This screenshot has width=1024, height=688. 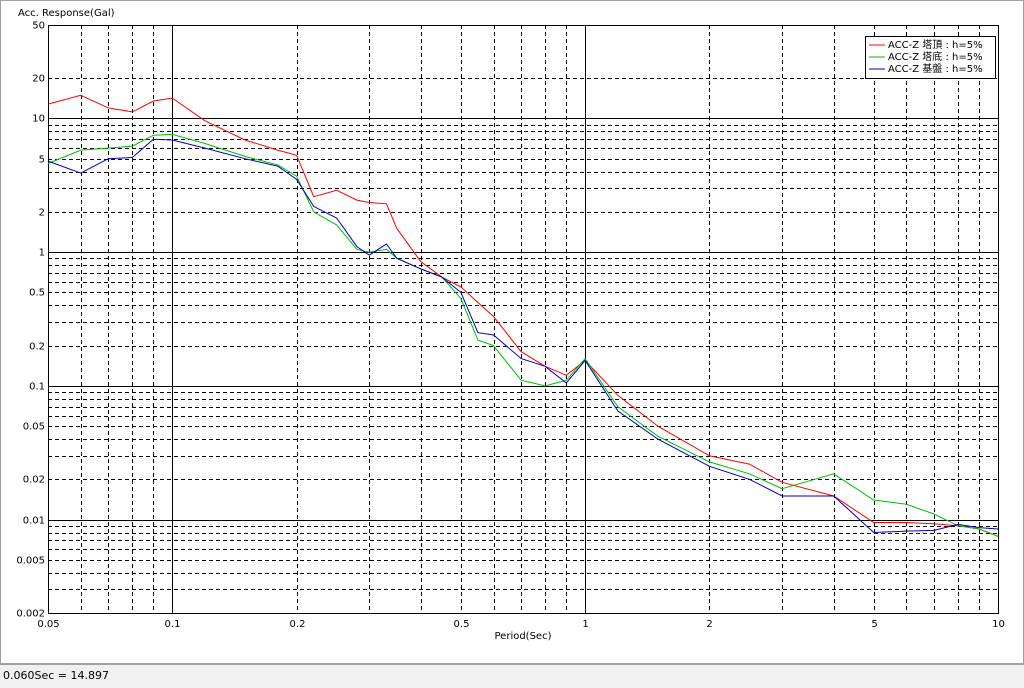 I want to click on legend-label: ACC-Z 塔頂 : h=5%, so click(x=935, y=44).